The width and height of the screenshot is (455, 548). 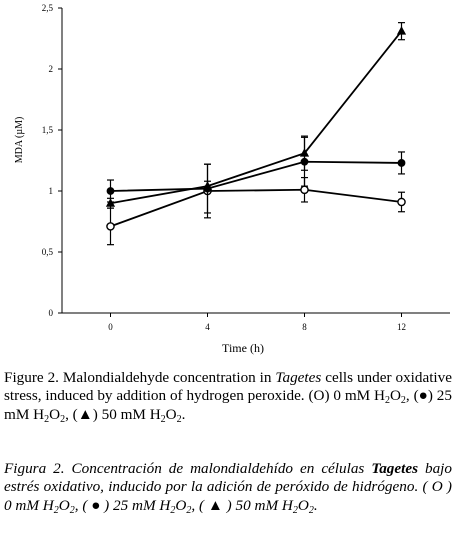 What do you see at coordinates (51, 313) in the screenshot?
I see `y-tick-label: 0` at bounding box center [51, 313].